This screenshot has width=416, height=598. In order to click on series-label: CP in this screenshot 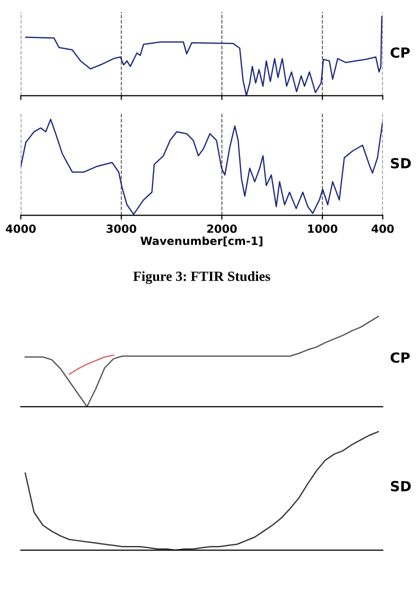, I will do `click(400, 52)`.